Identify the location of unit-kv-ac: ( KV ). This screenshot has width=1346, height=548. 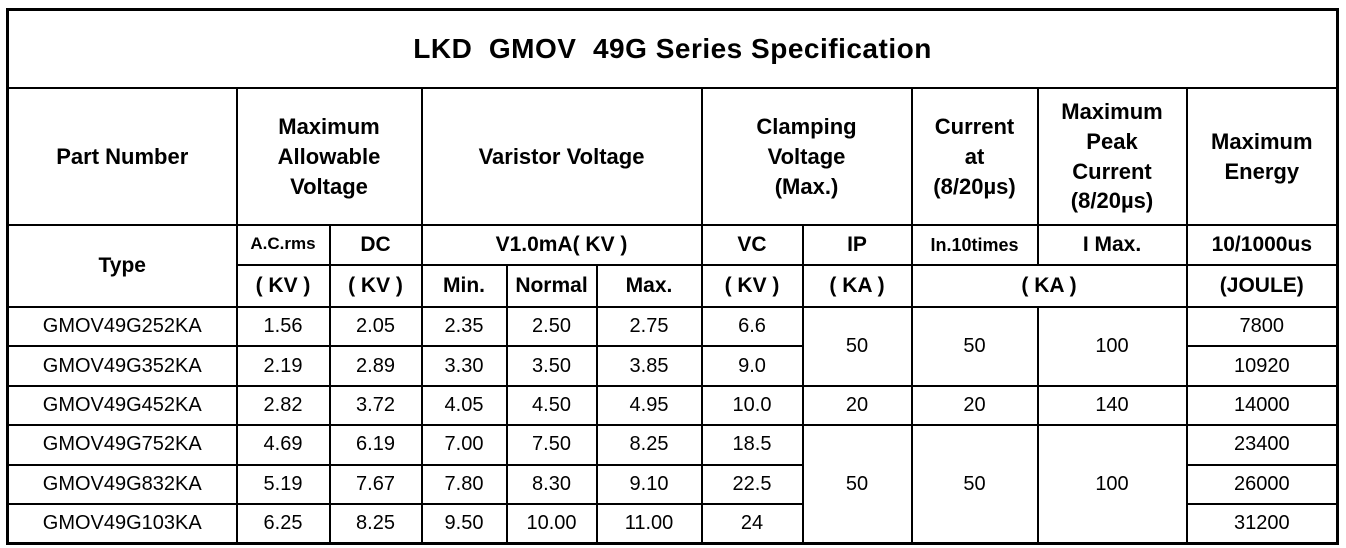
(283, 286).